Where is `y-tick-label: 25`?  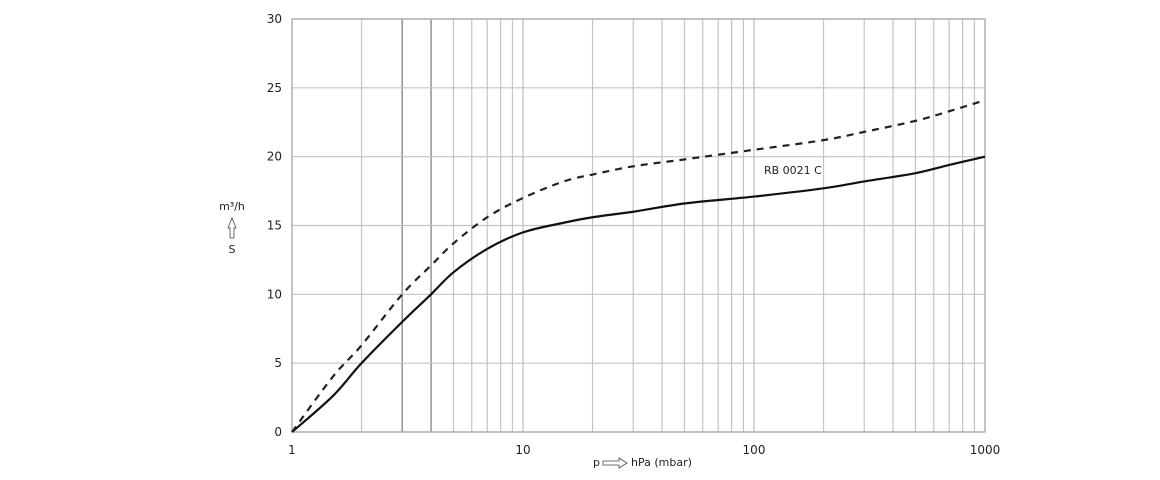 y-tick-label: 25 is located at coordinates (274, 88).